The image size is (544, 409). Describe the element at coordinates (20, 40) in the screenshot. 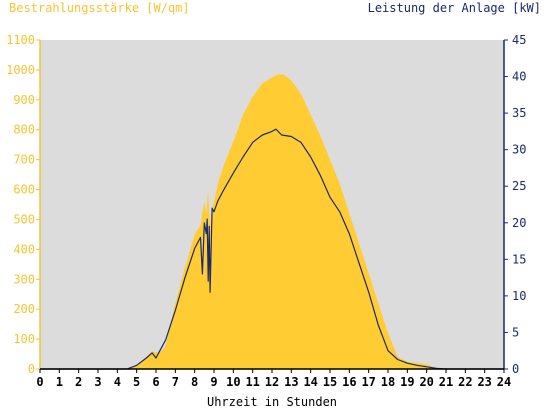

I see `left-tick-label: 1100` at that location.